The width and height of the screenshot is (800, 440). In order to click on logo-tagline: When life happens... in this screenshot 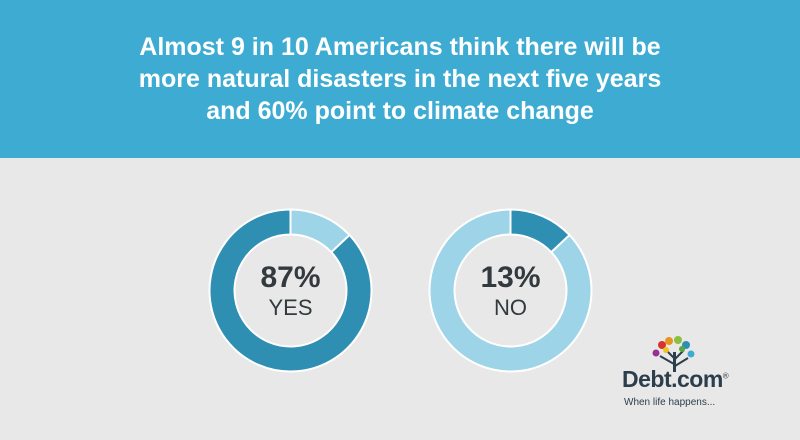, I will do `click(670, 402)`.